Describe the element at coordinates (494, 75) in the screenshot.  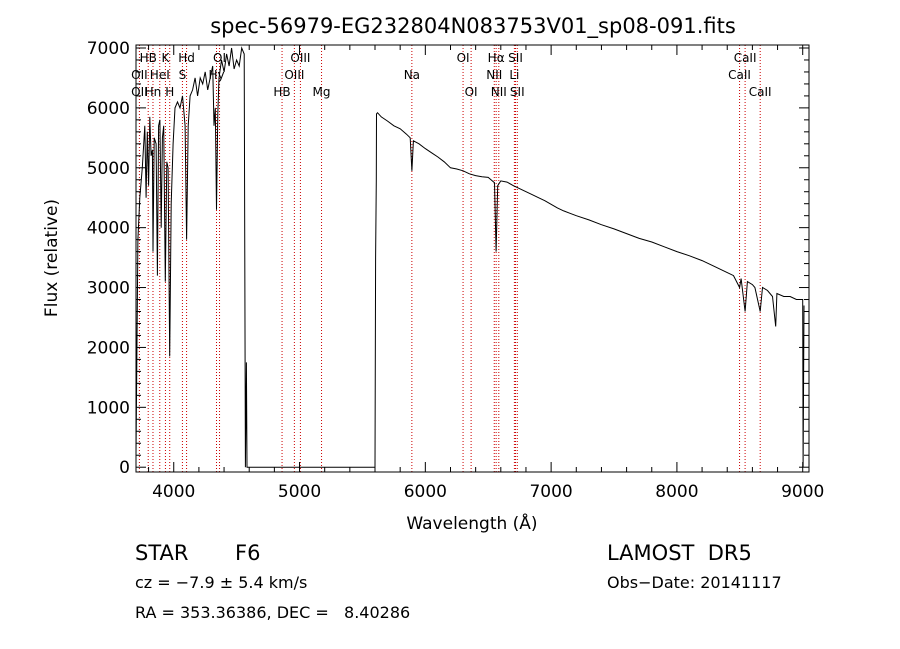
I see `line-label-19: NII` at that location.